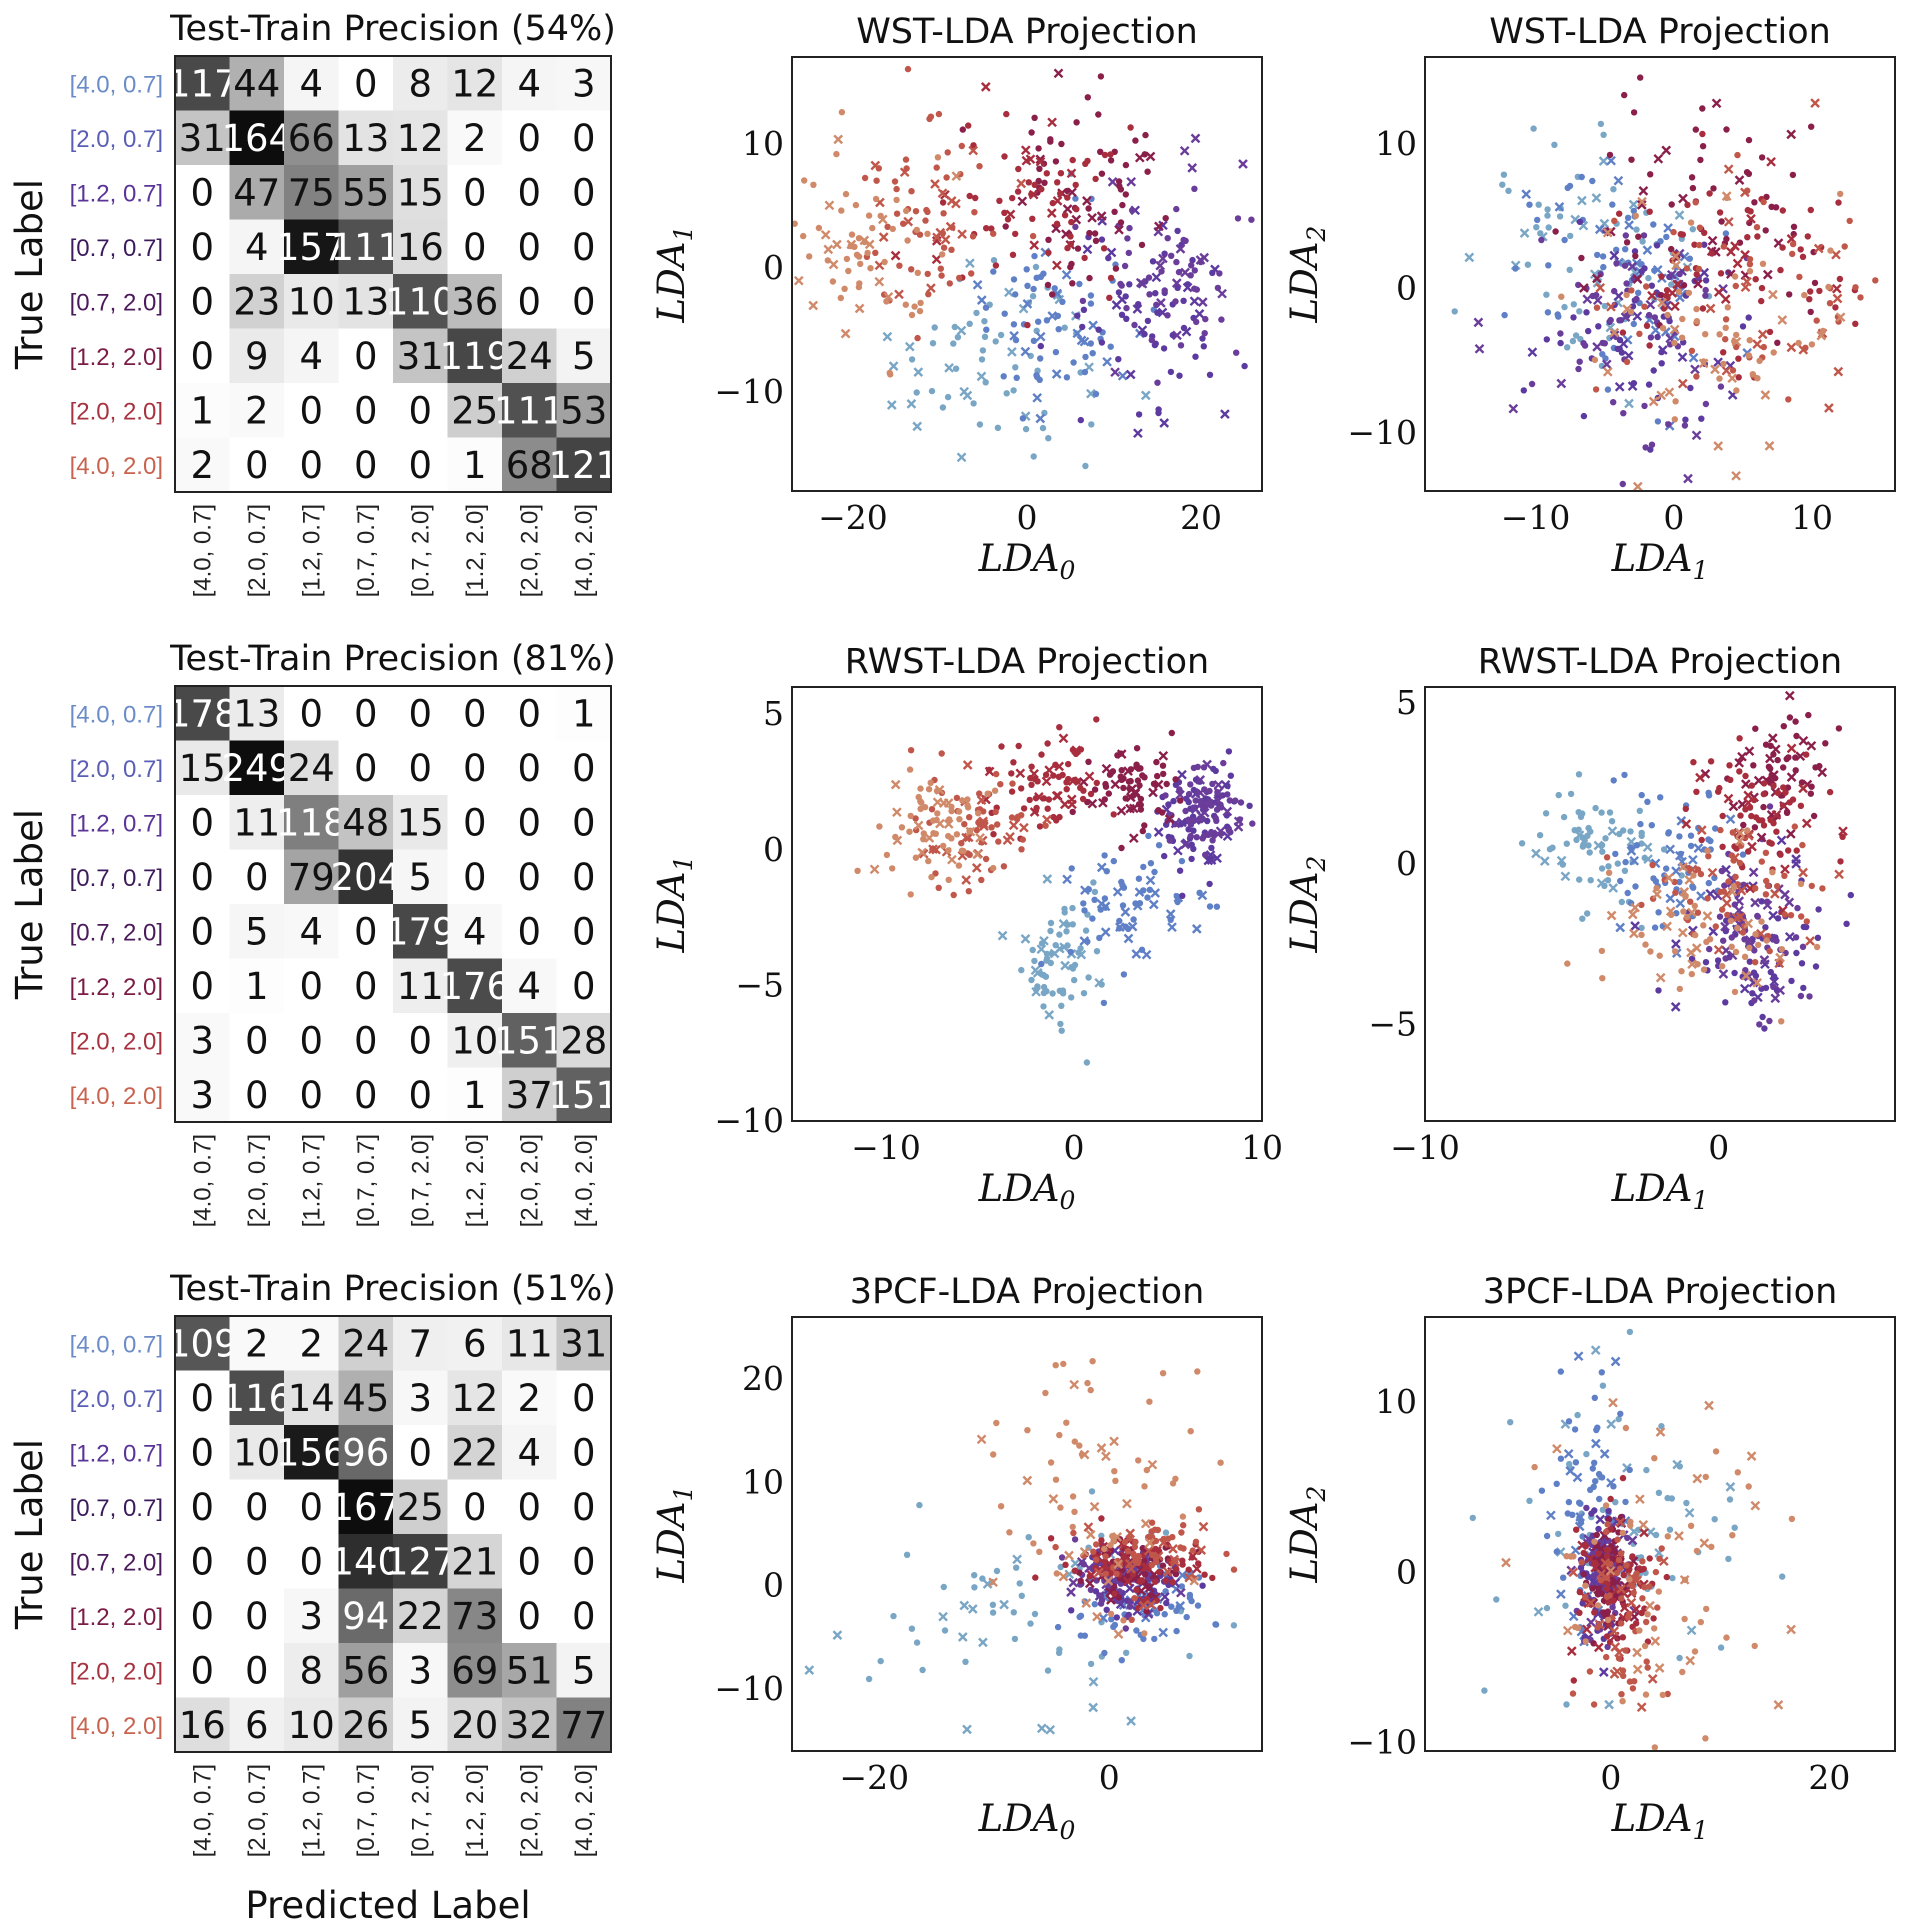 This screenshot has width=1914, height=1931. Describe the element at coordinates (420, 1180) in the screenshot. I see `column-label: [0.7, 2.0]` at that location.